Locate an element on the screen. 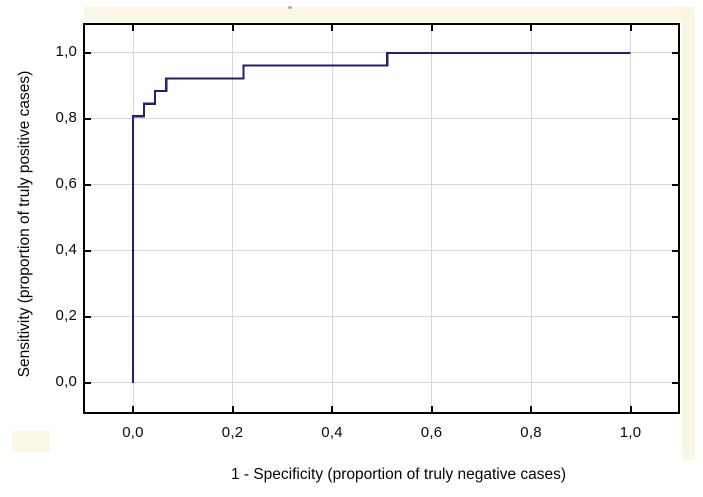 The height and width of the screenshot is (497, 703). speck-artifact is located at coordinates (290, 7).